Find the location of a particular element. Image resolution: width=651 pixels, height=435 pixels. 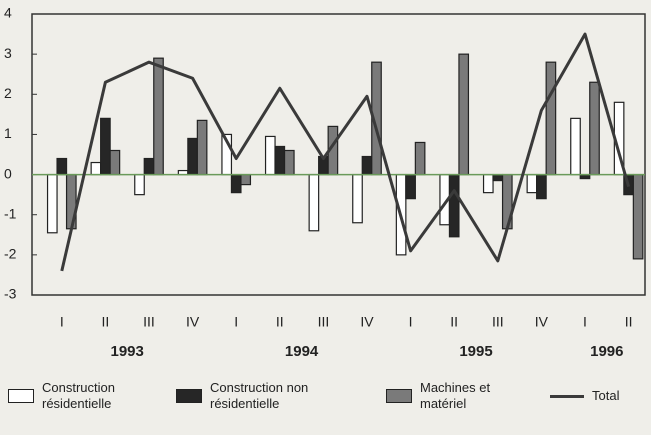

y-tick-label: -2 is located at coordinates (10, 254).